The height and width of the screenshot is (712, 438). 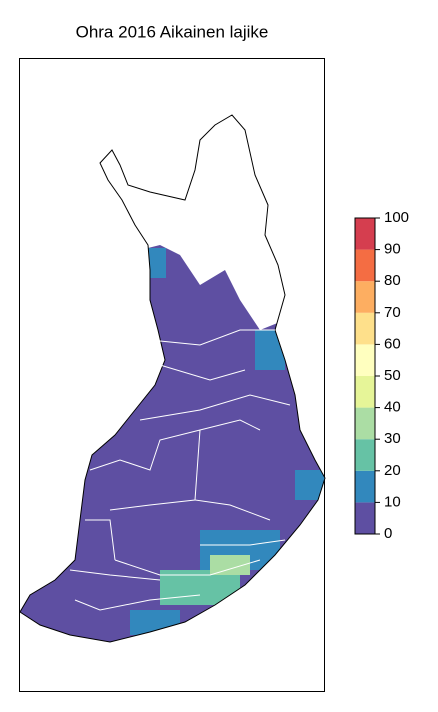 I want to click on map-title: Ohra 2016 Aikainen lajike, so click(x=172, y=31).